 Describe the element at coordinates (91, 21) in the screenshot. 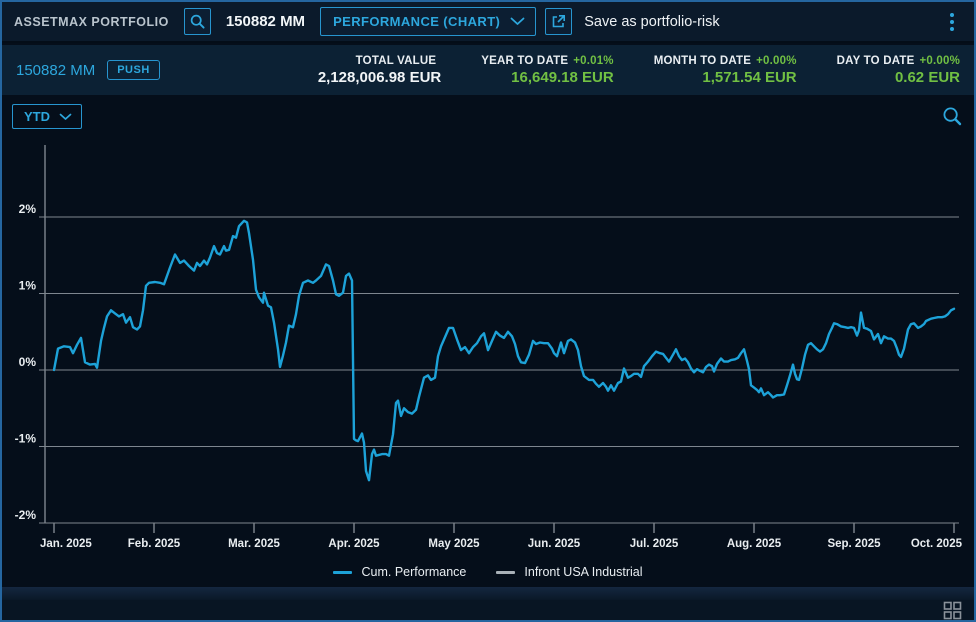

I see `app-title: ASSETMAX PORTFOLIO` at that location.